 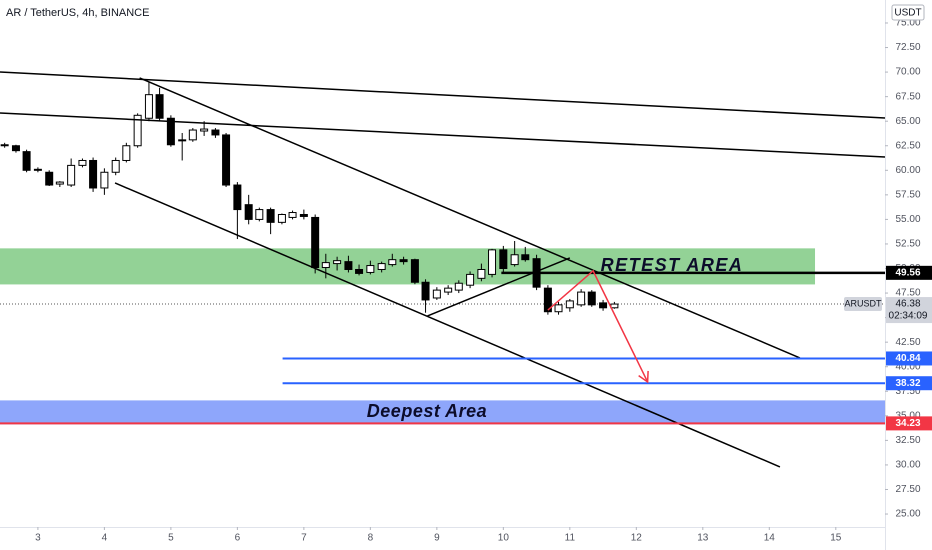 What do you see at coordinates (304, 538) in the screenshot?
I see `x-tick-label: 7` at bounding box center [304, 538].